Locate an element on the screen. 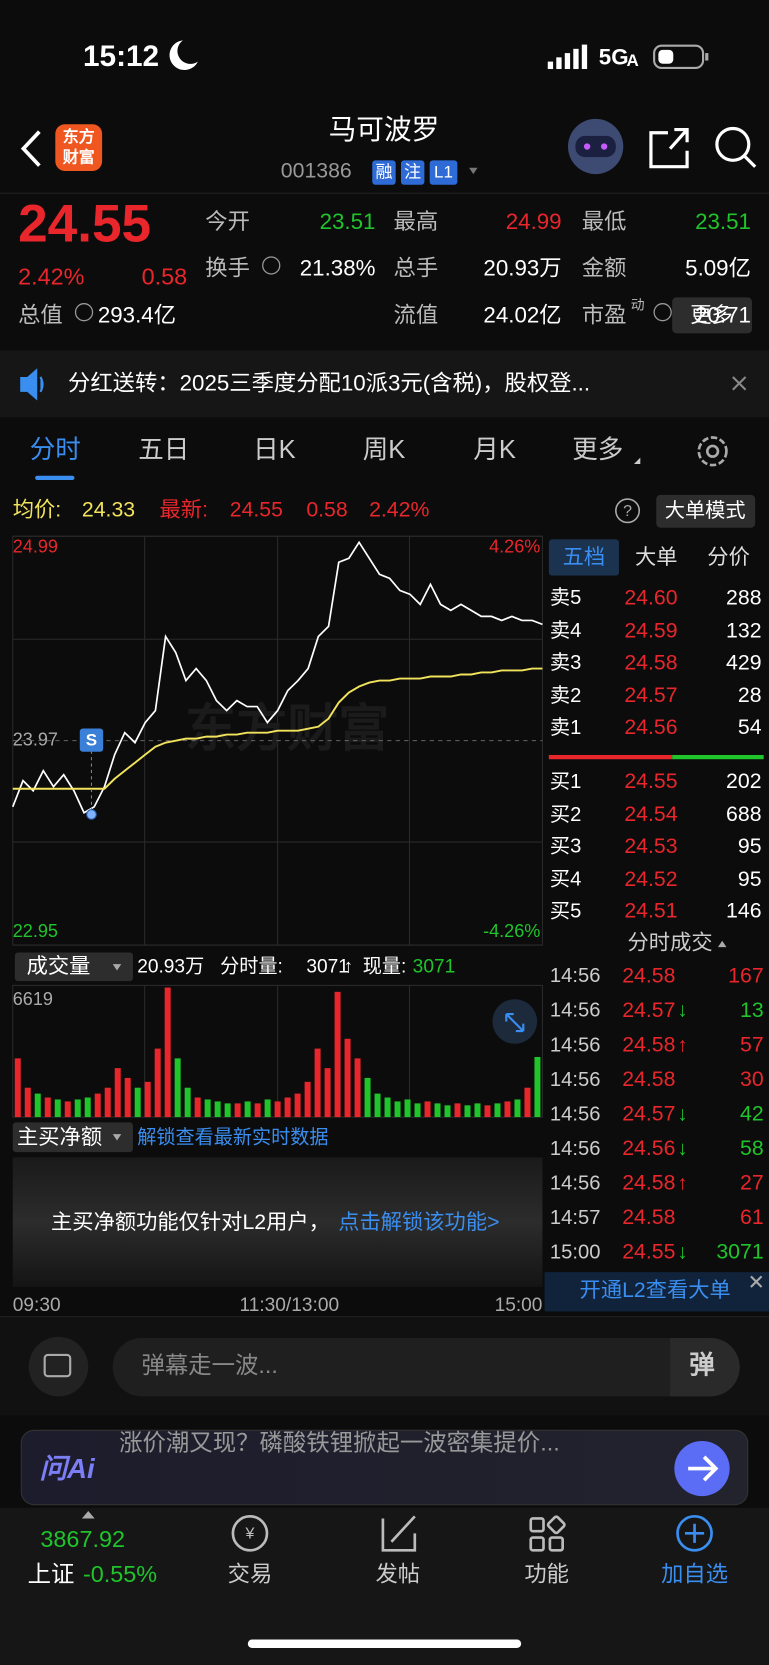 The height and width of the screenshot is (1665, 769). index-name: 上证 is located at coordinates (51, 1574).